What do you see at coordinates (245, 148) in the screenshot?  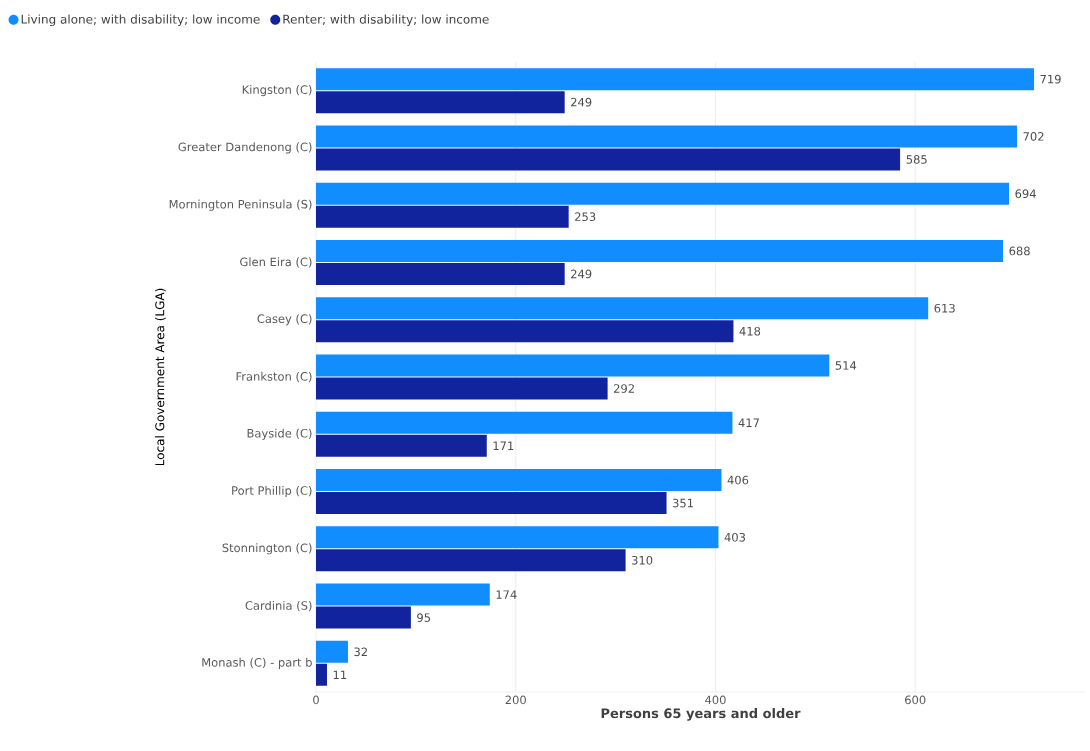 I see `y-tick-label: Greater Dandenong (C)` at bounding box center [245, 148].